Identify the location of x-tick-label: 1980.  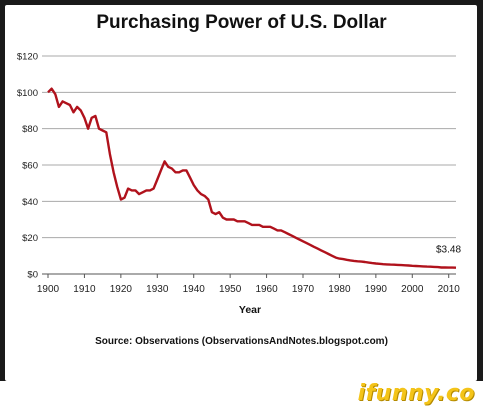
(339, 289).